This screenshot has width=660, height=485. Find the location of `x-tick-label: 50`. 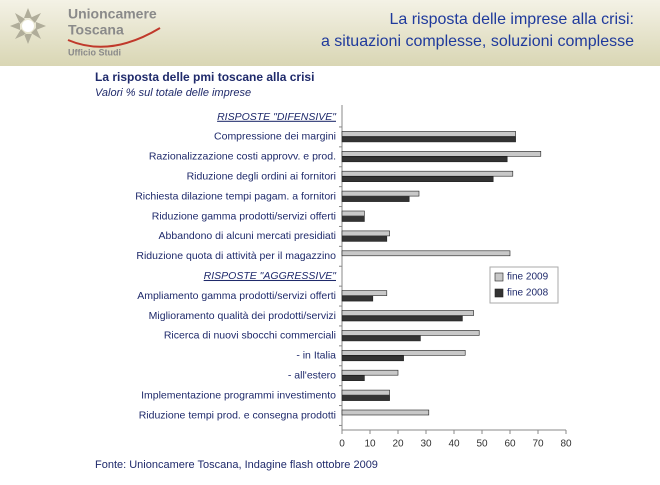

x-tick-label: 50 is located at coordinates (482, 444).